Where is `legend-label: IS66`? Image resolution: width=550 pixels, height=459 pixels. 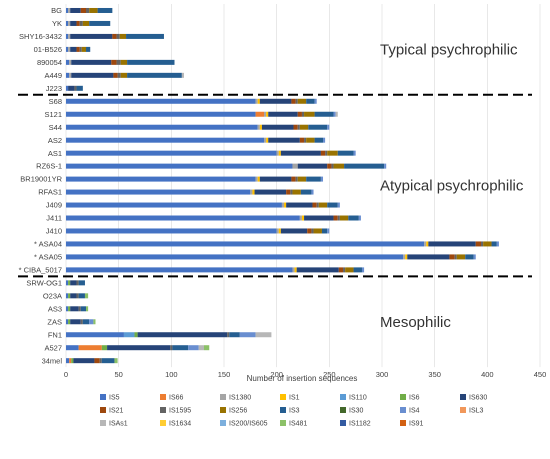 legend-label: IS66 is located at coordinates (176, 398).